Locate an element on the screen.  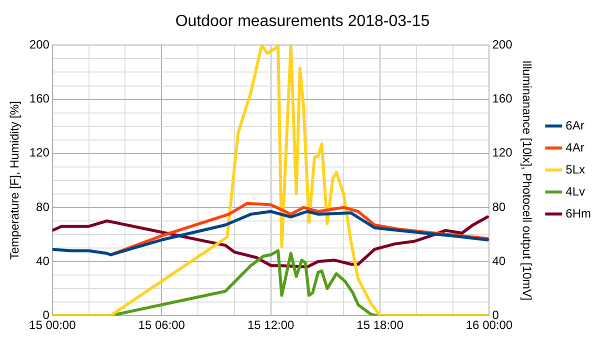
y-axis-title: Temperature [F], Humidity [%] is located at coordinates (15, 180).